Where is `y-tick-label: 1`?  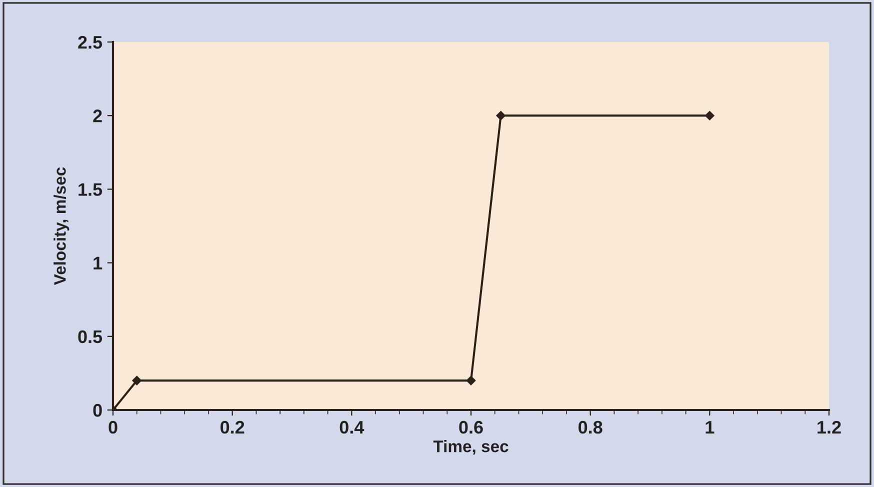 y-tick-label: 1 is located at coordinates (98, 263).